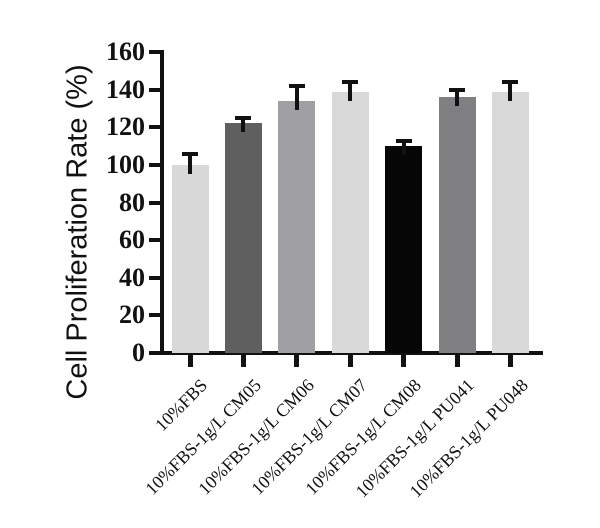 This screenshot has height=528, width=600. What do you see at coordinates (132, 202) in the screenshot?
I see `y-axis-tick-label: 80` at bounding box center [132, 202].